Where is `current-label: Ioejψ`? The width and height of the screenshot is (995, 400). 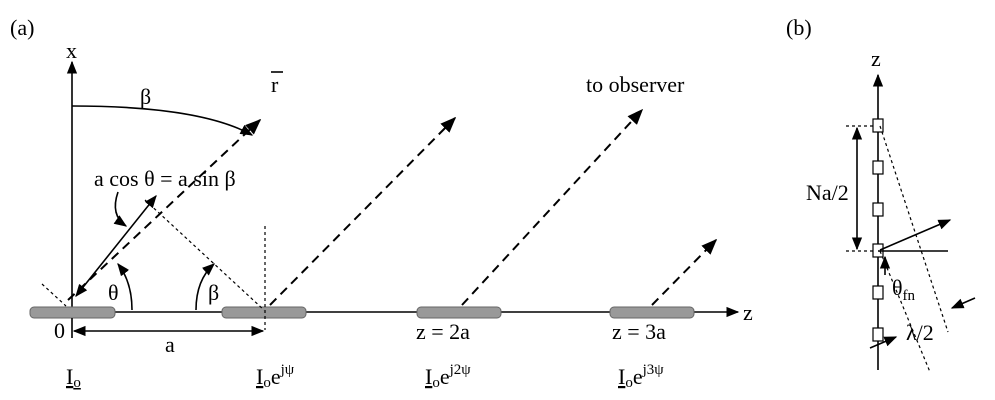 current-label: Ioejψ is located at coordinates (275, 376).